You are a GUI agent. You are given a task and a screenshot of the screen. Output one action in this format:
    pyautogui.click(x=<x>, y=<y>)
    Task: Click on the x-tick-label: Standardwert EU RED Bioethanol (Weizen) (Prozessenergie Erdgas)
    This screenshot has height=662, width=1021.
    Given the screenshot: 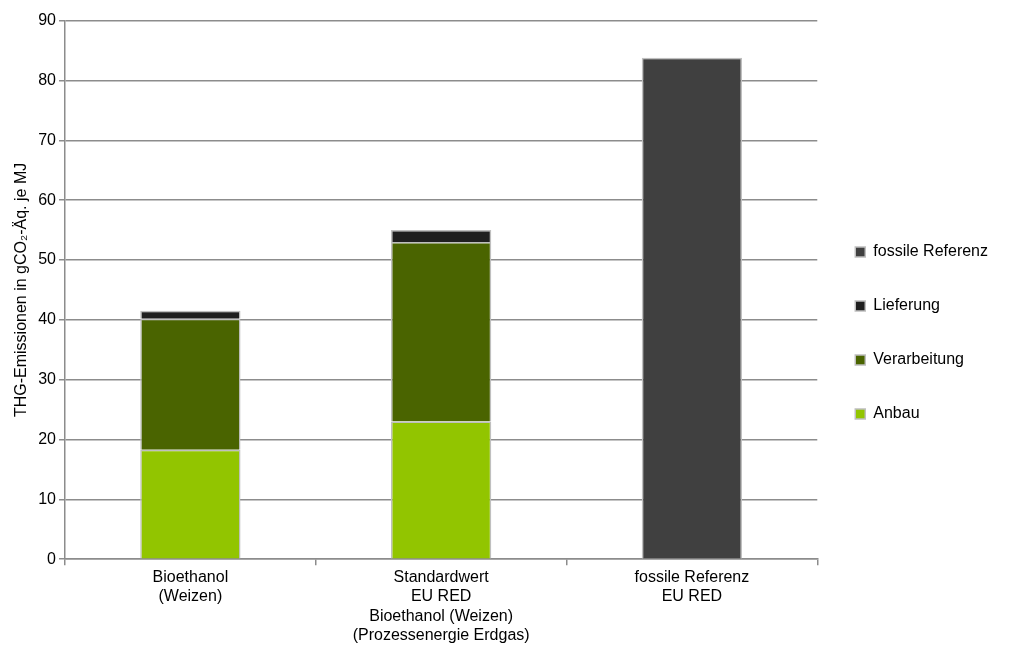 What is the action you would take?
    pyautogui.click(x=441, y=605)
    